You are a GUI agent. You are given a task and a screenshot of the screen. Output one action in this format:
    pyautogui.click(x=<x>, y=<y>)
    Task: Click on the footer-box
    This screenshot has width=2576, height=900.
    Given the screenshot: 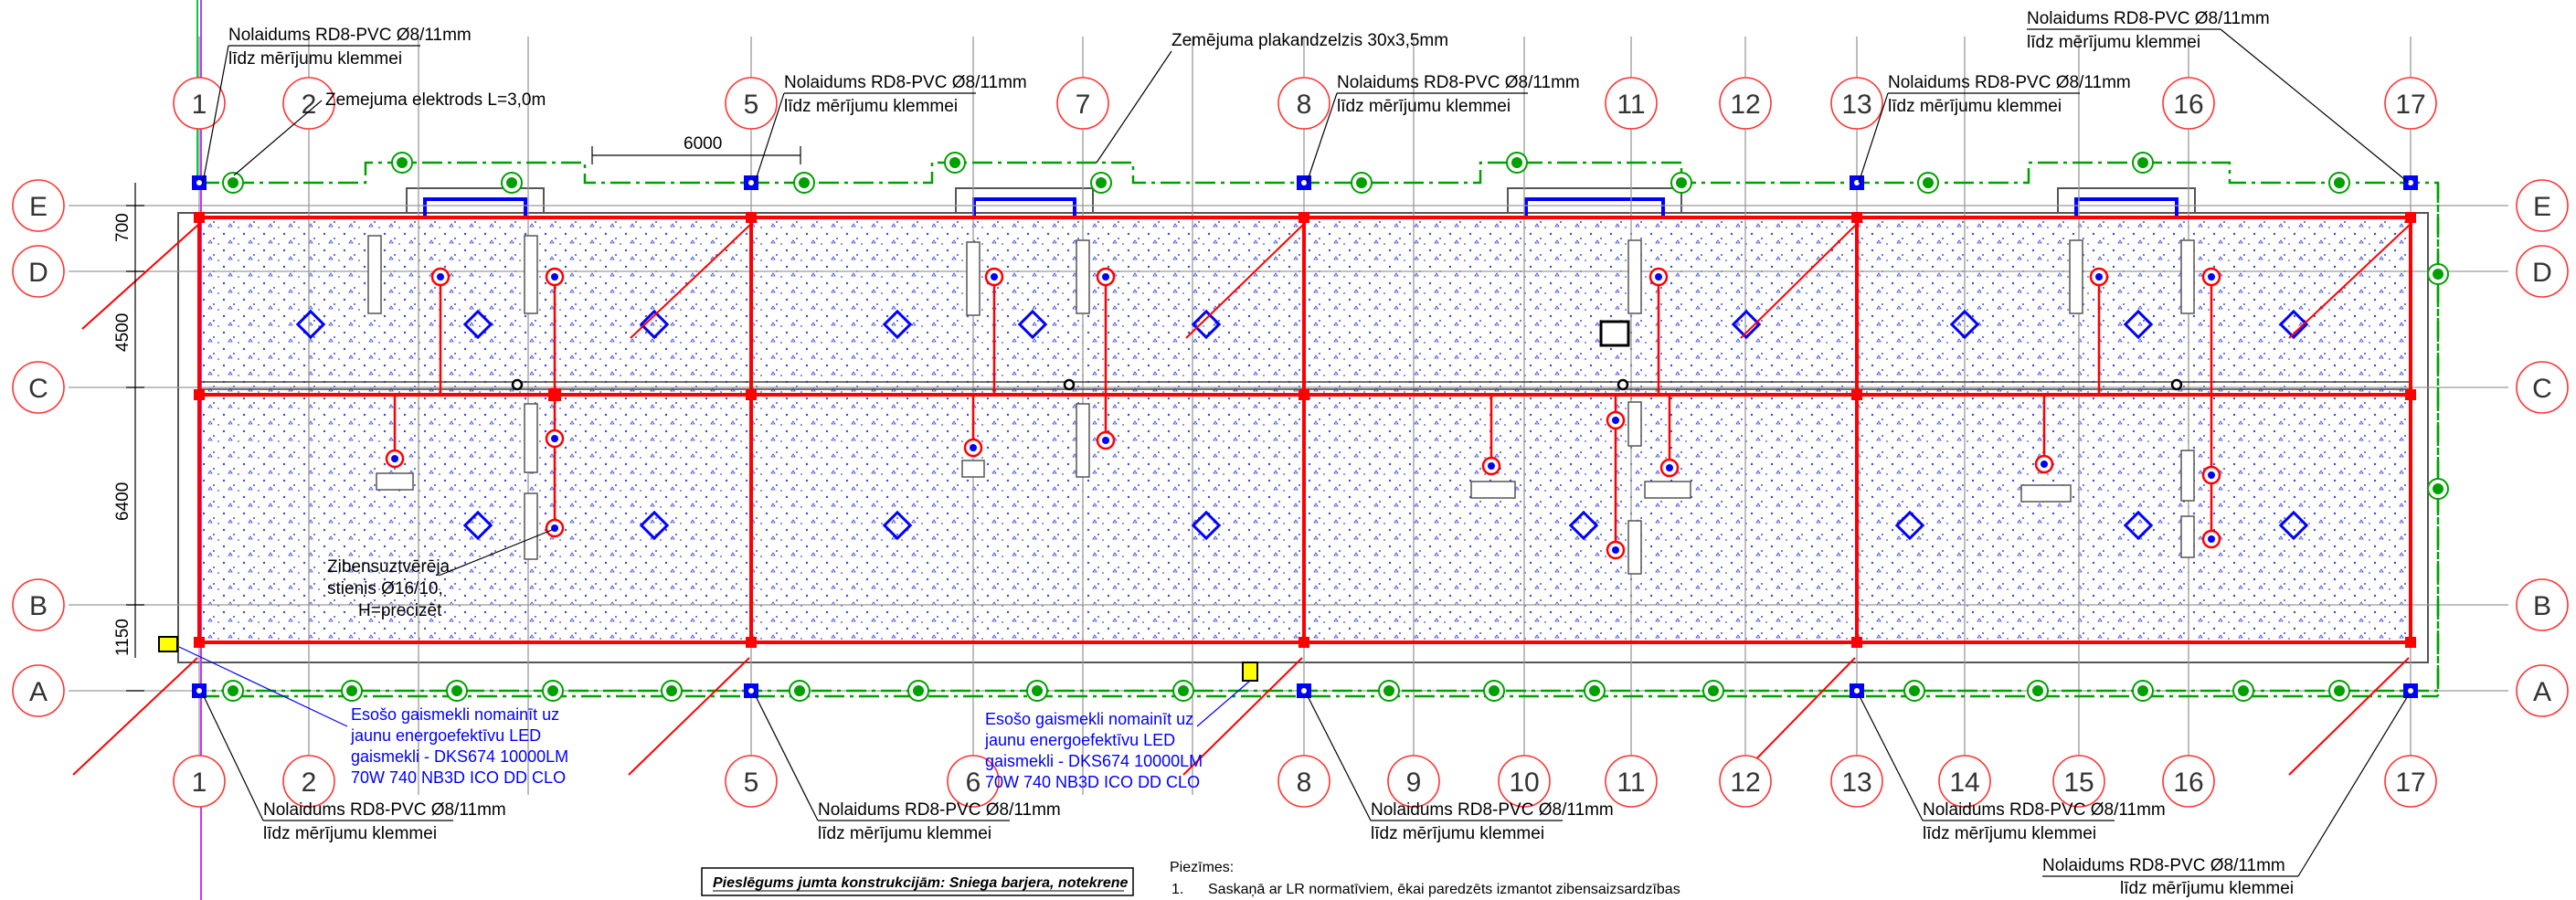 What is the action you would take?
    pyautogui.click(x=917, y=881)
    